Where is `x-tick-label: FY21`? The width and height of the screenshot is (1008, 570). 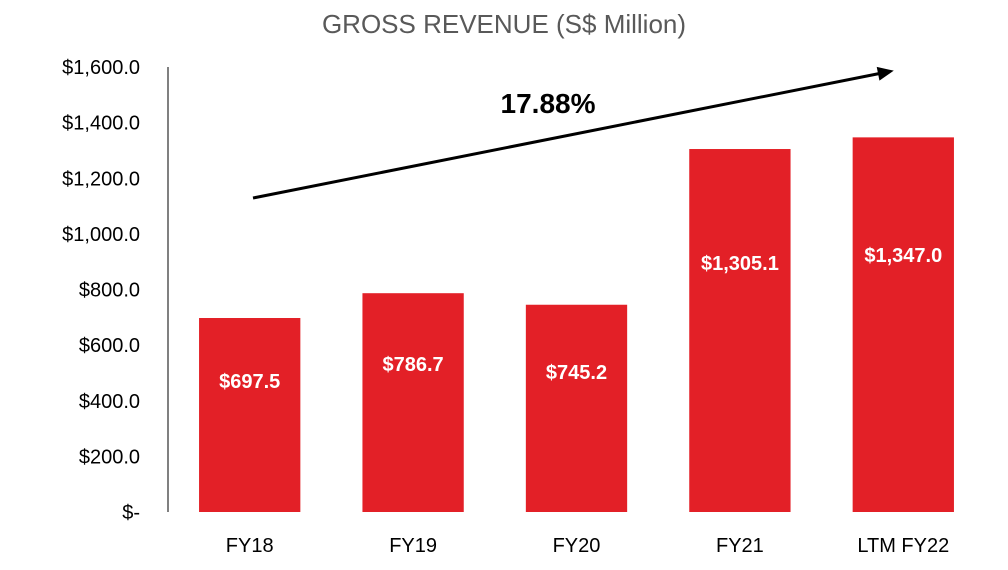
x-tick-label: FY21 is located at coordinates (740, 546).